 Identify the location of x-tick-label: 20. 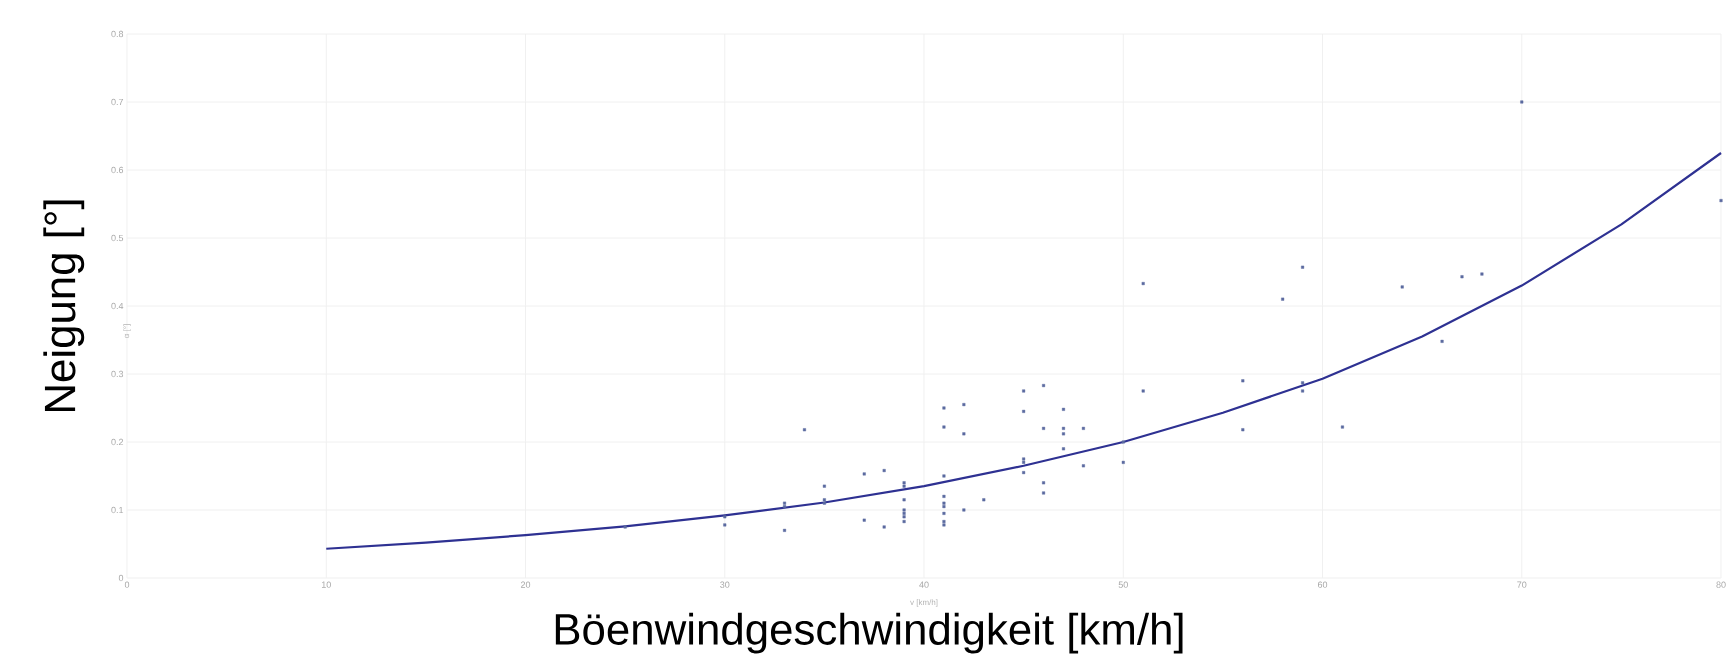
(525, 584).